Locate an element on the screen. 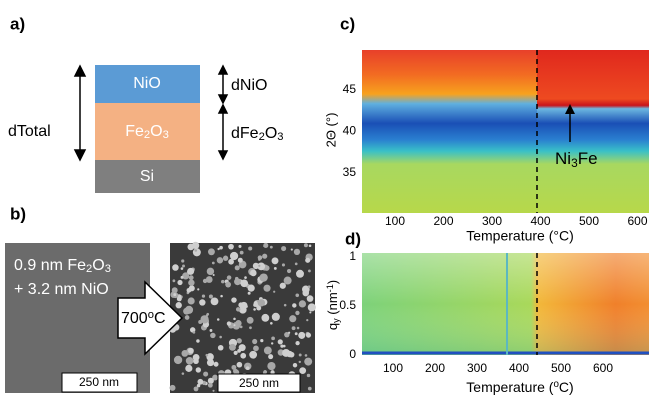 The image size is (649, 408). text-part: C is located at coordinates (160, 318).